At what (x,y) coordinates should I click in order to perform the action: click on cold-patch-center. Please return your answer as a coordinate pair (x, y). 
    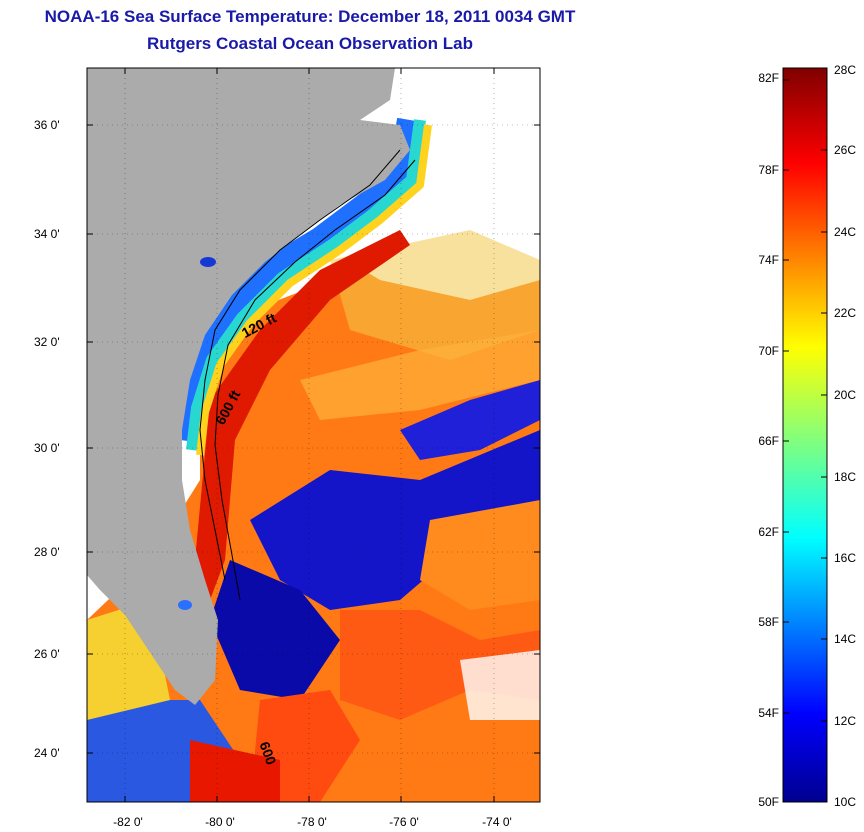
    Looking at the image, I should click on (395, 520).